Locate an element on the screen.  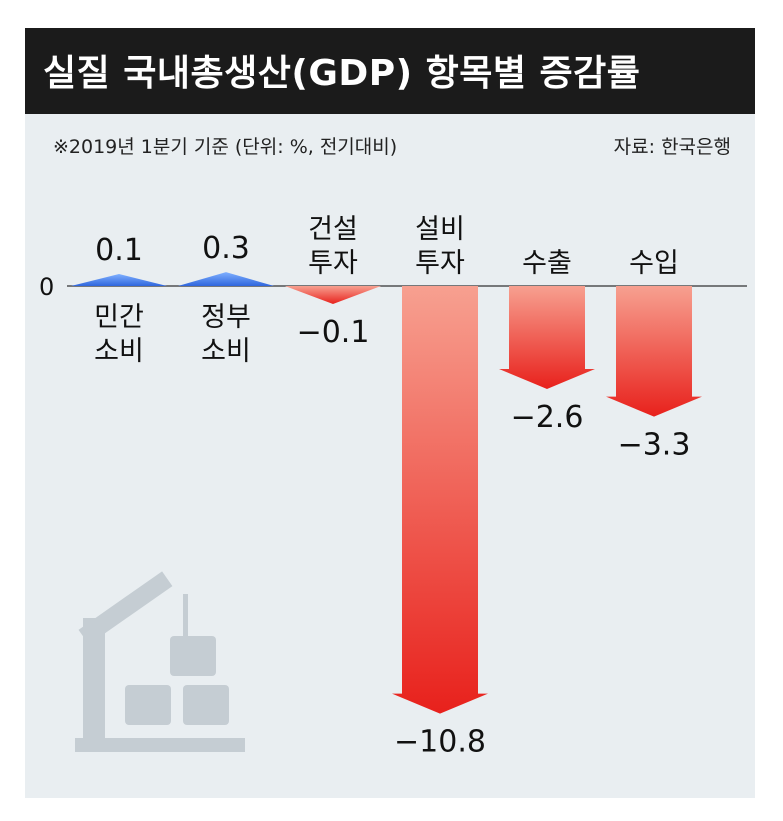
crane-lifting-boxes-icon is located at coordinates (160, 661).